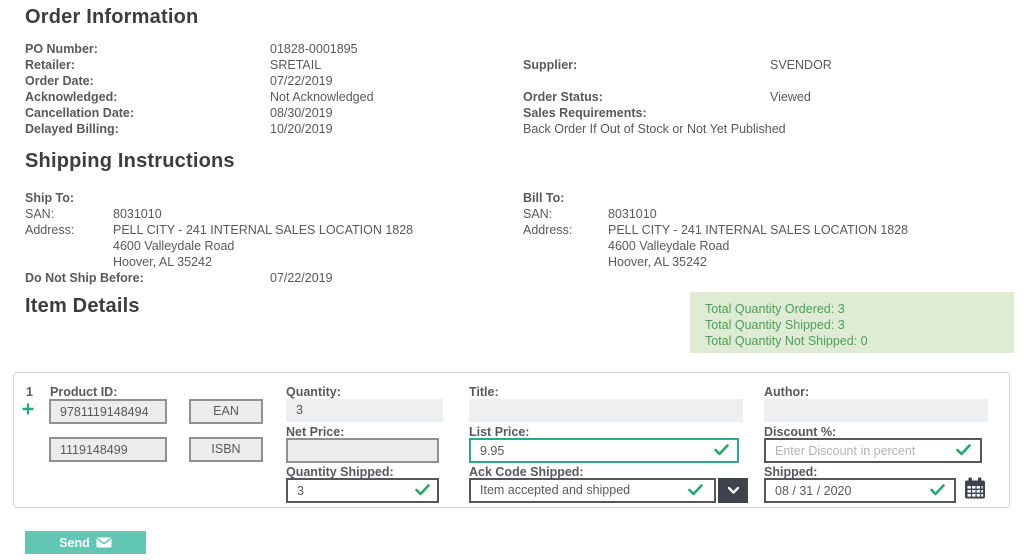 The image size is (1024, 560). I want to click on isbn-tag: ISBN, so click(226, 449).